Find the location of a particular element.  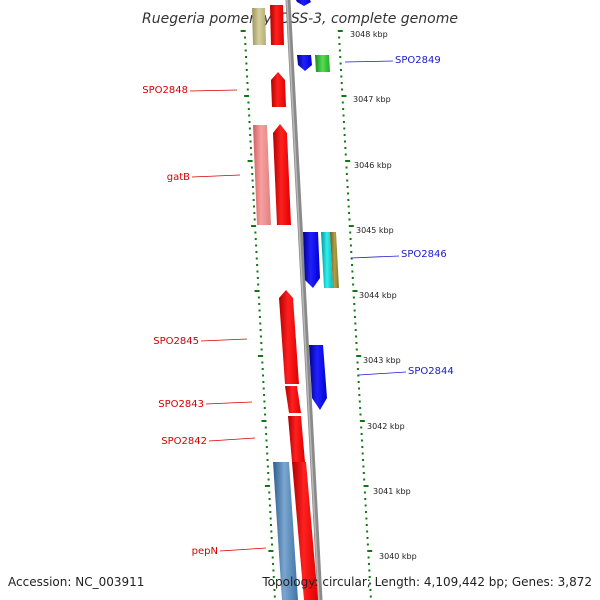

gene-spo2843 is located at coordinates (293, 399).